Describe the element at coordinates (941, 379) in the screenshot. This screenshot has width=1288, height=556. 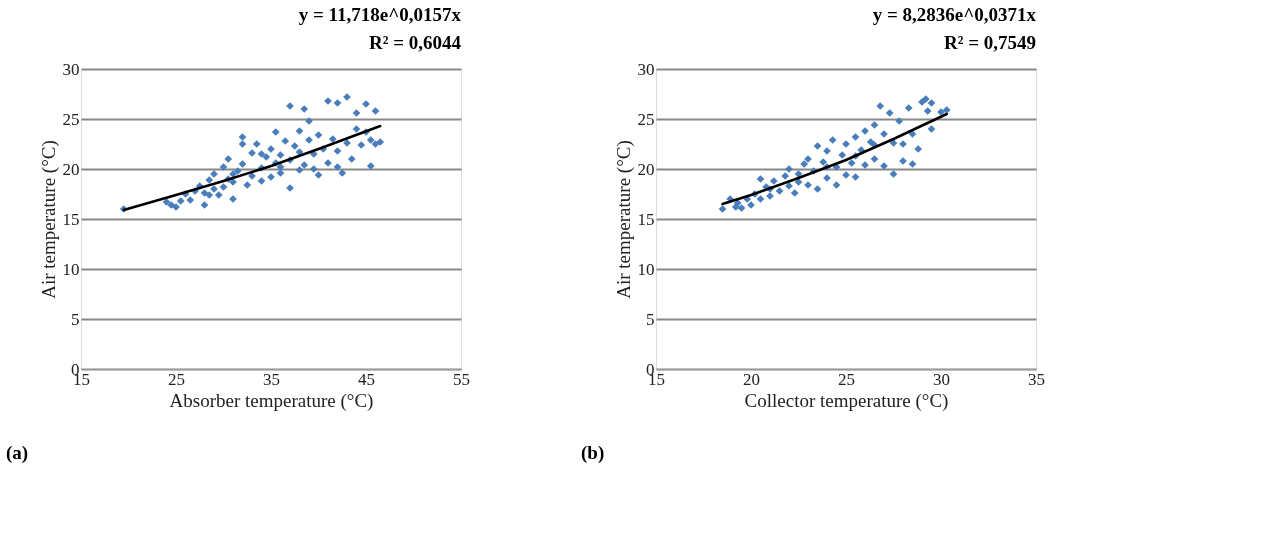
I see `x-tick-label: 30` at that location.